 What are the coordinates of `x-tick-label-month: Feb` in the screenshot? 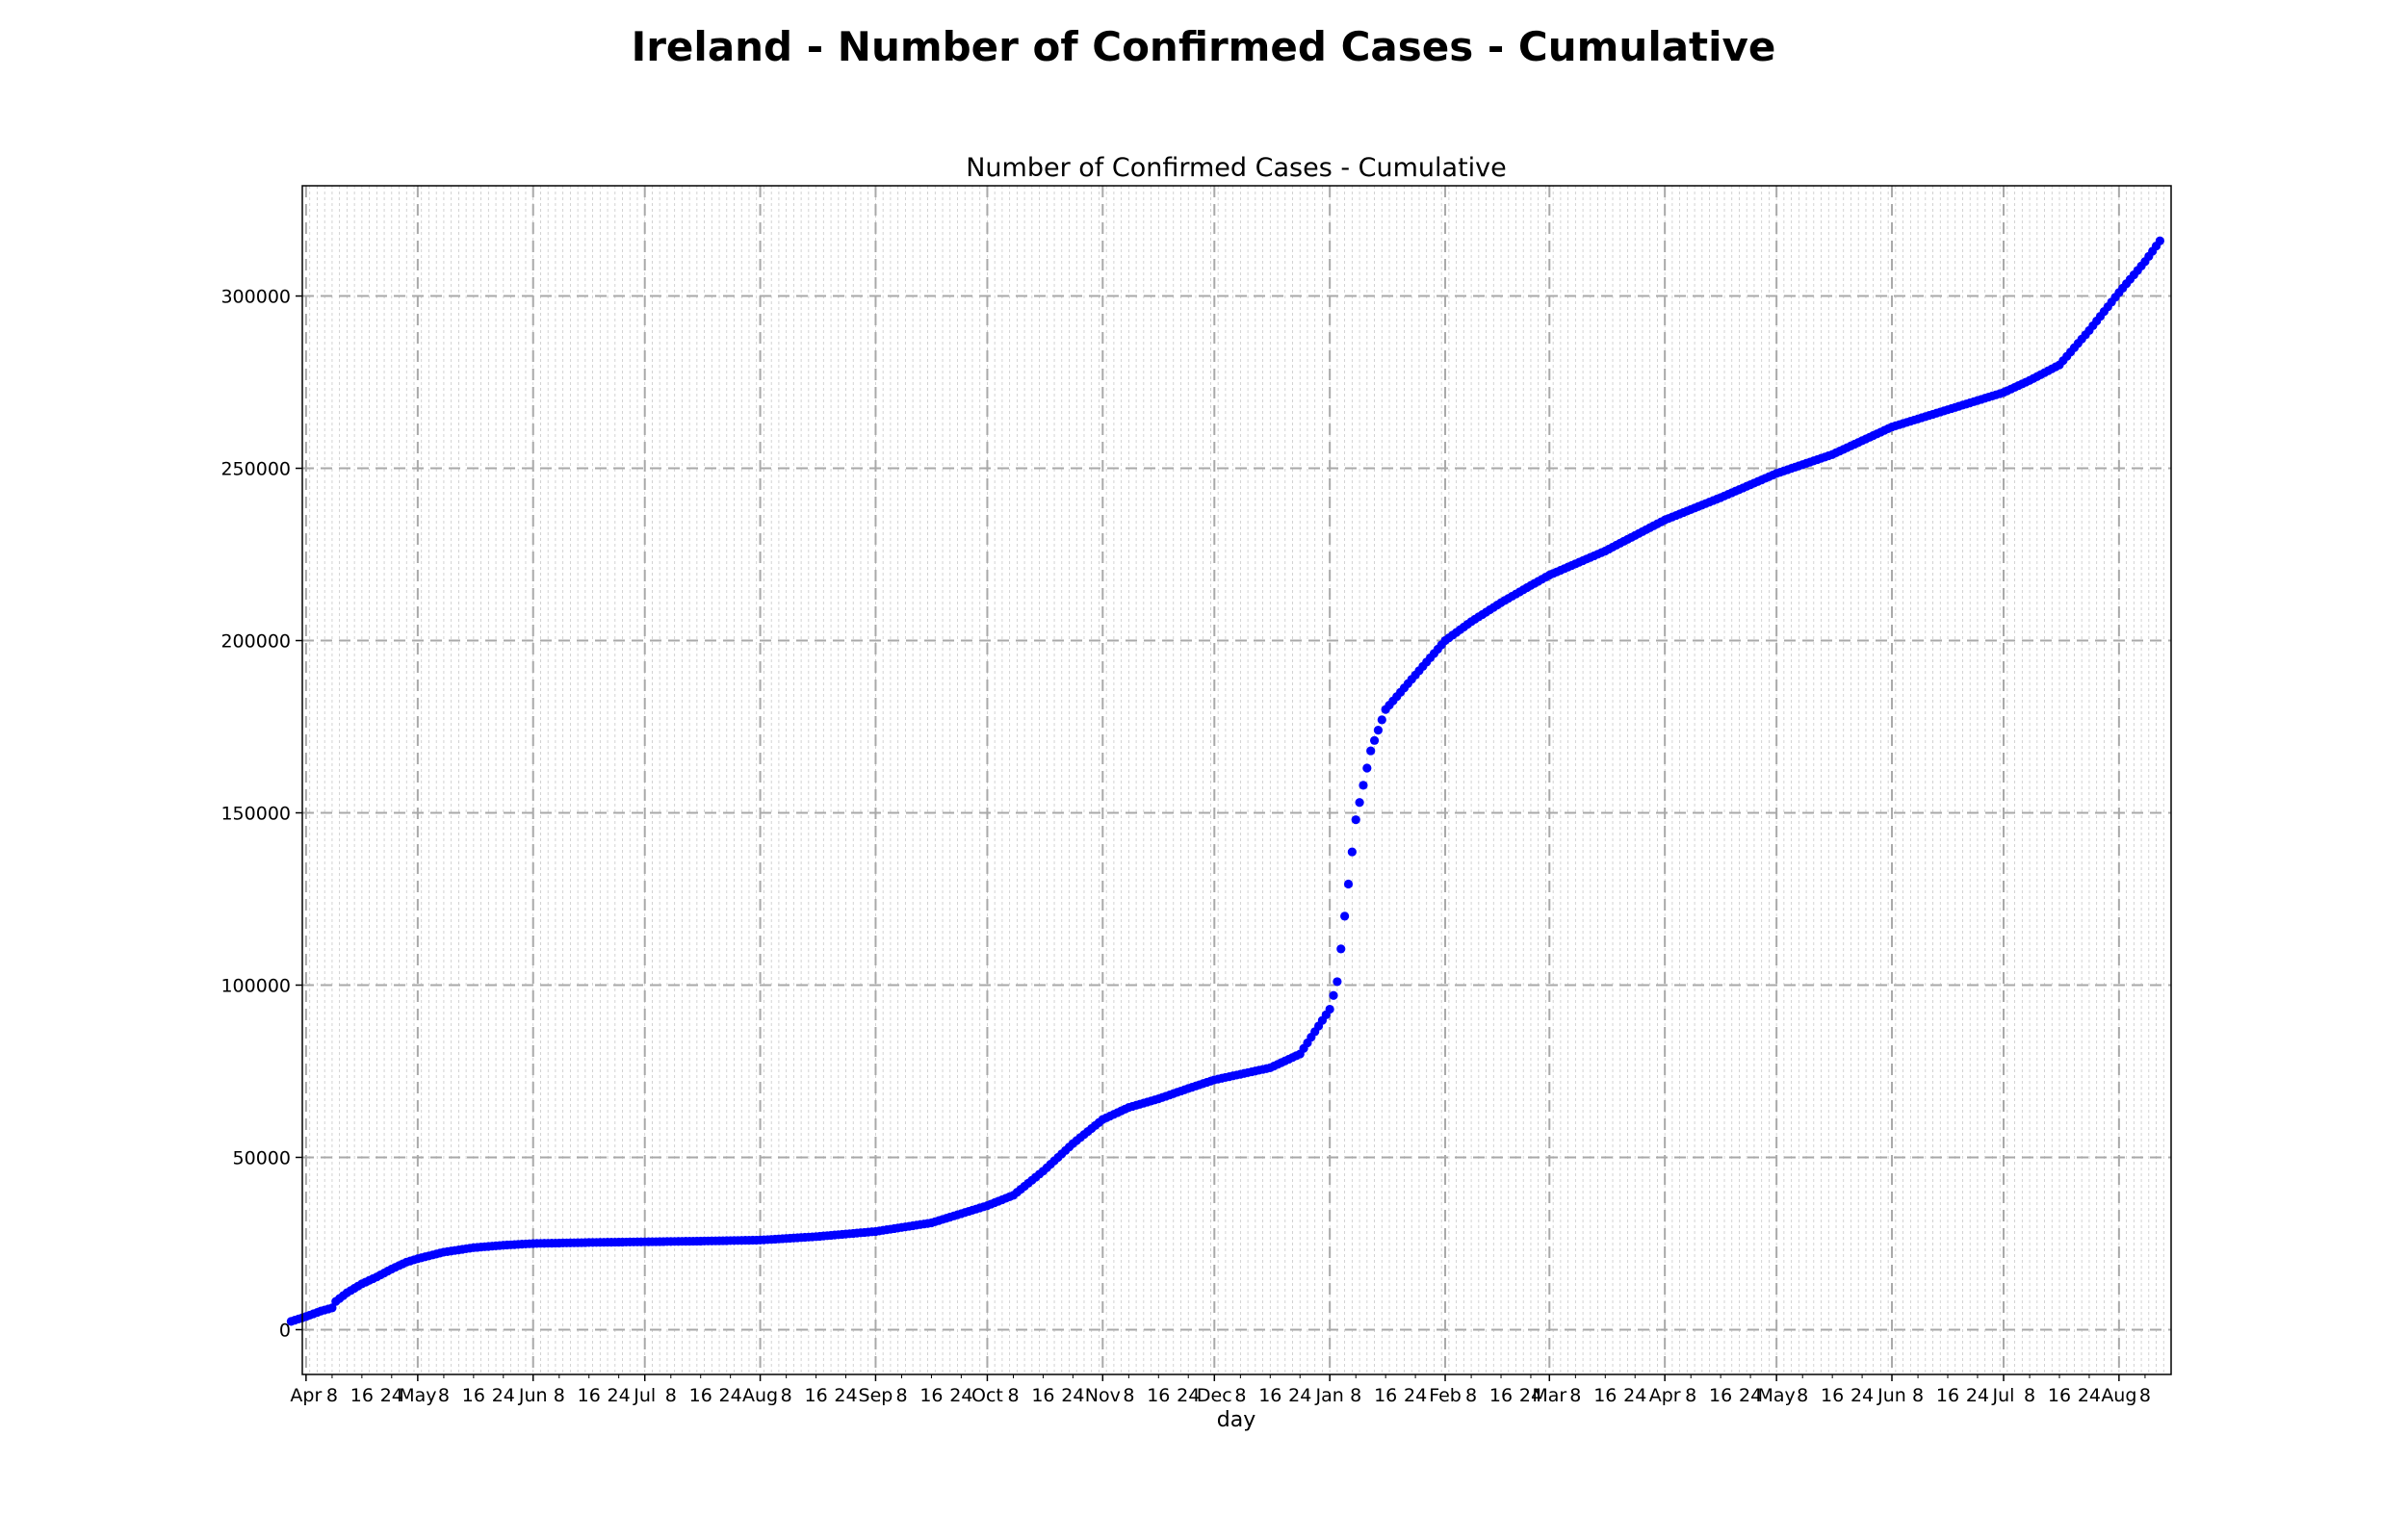 It's located at (1445, 1395).